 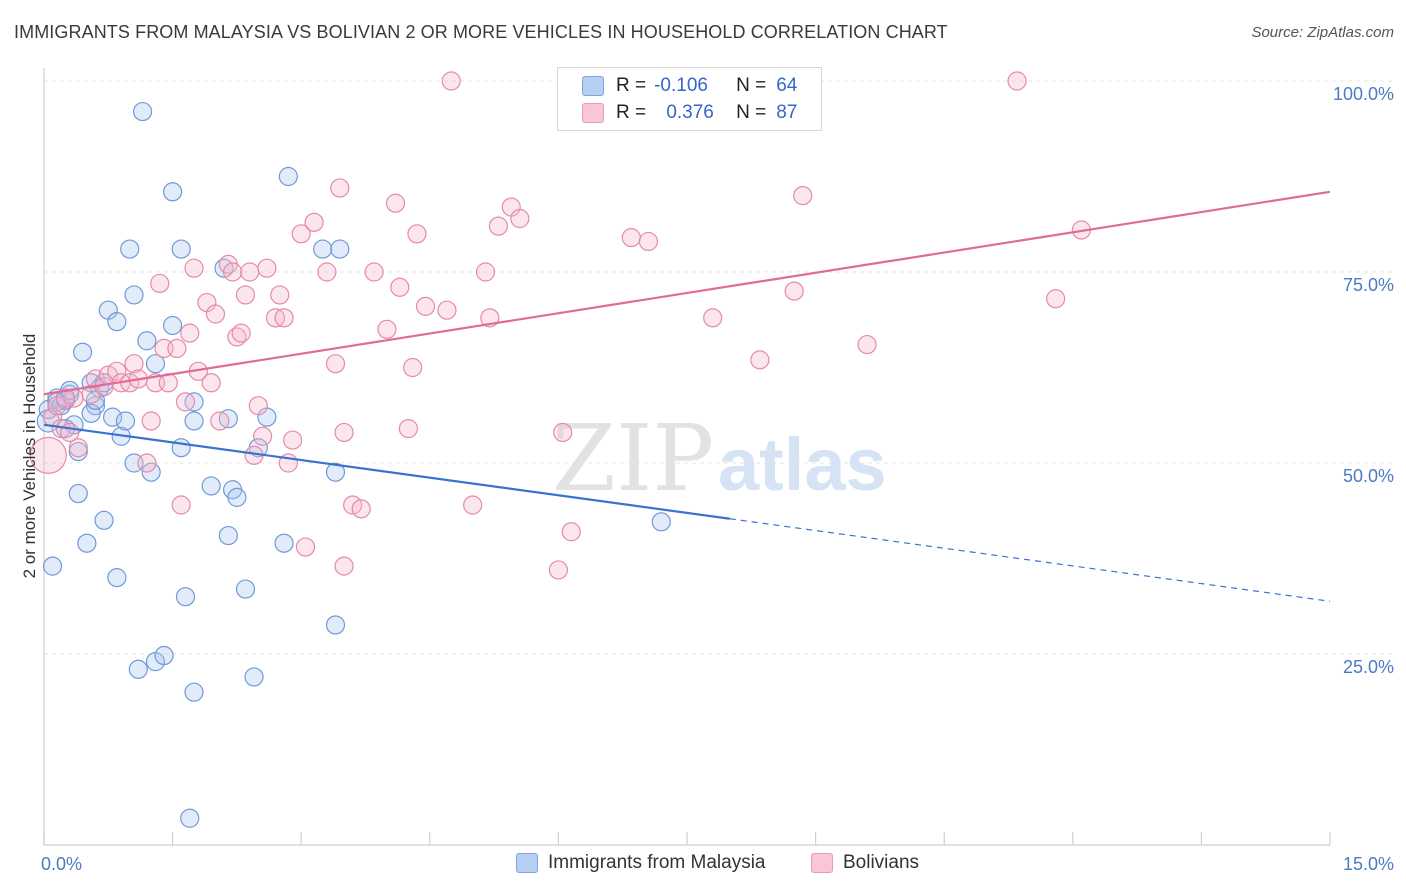 What do you see at coordinates (61, 864) in the screenshot?
I see `x-tick-label: 0.0%` at bounding box center [61, 864].